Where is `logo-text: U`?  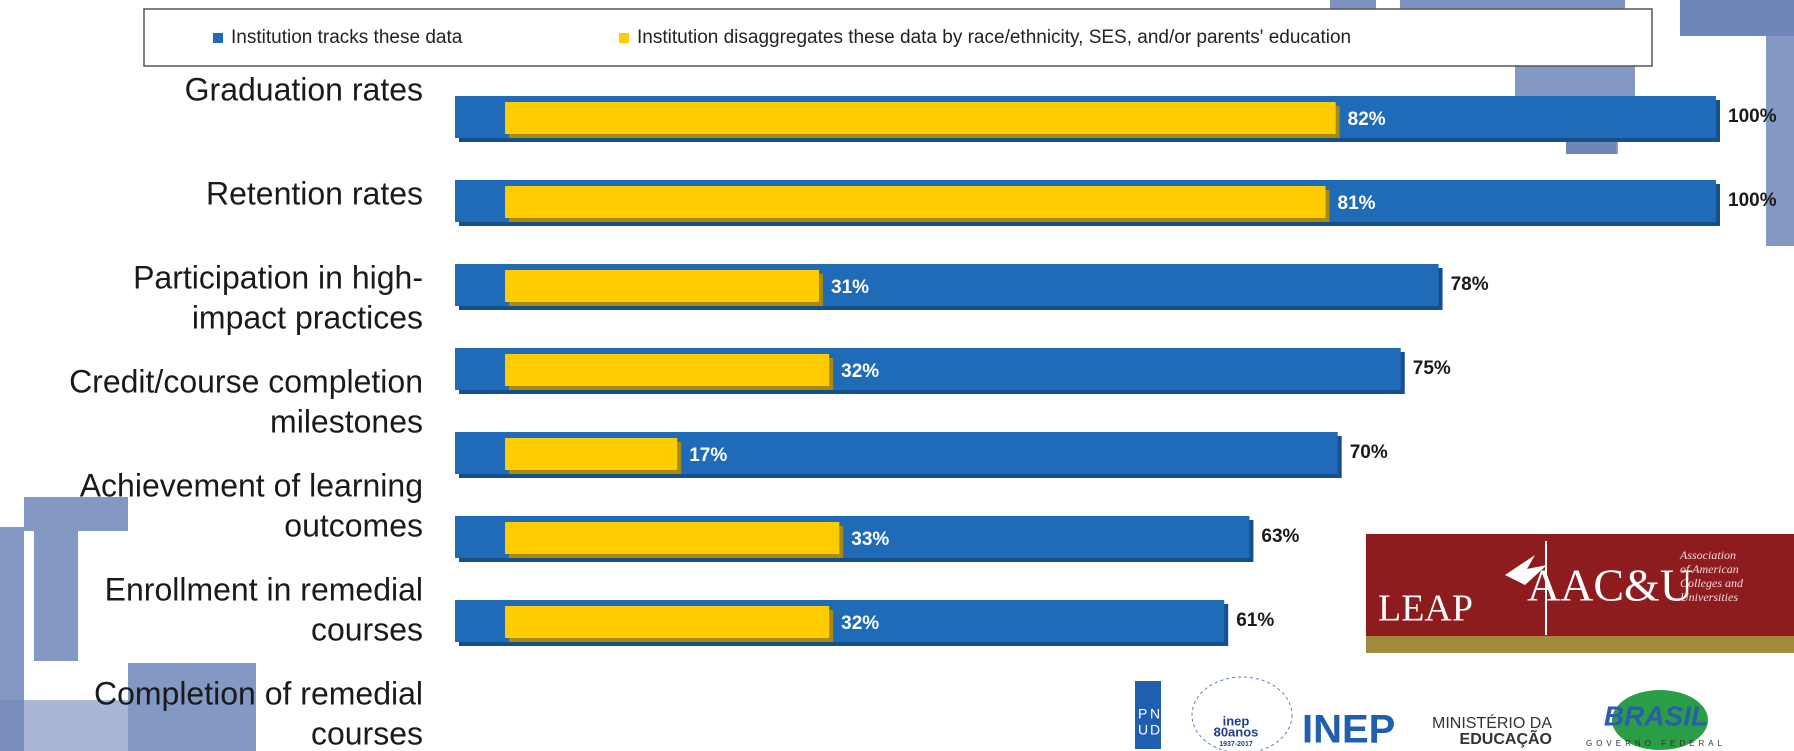 logo-text: U is located at coordinates (1143, 730).